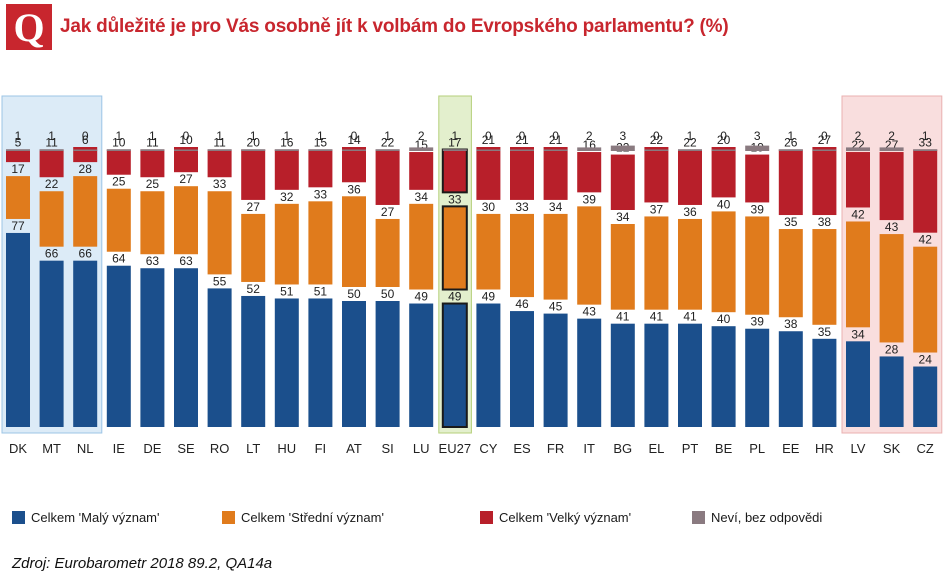  Describe the element at coordinates (152, 223) in the screenshot. I see `bar-medium-DE` at that location.